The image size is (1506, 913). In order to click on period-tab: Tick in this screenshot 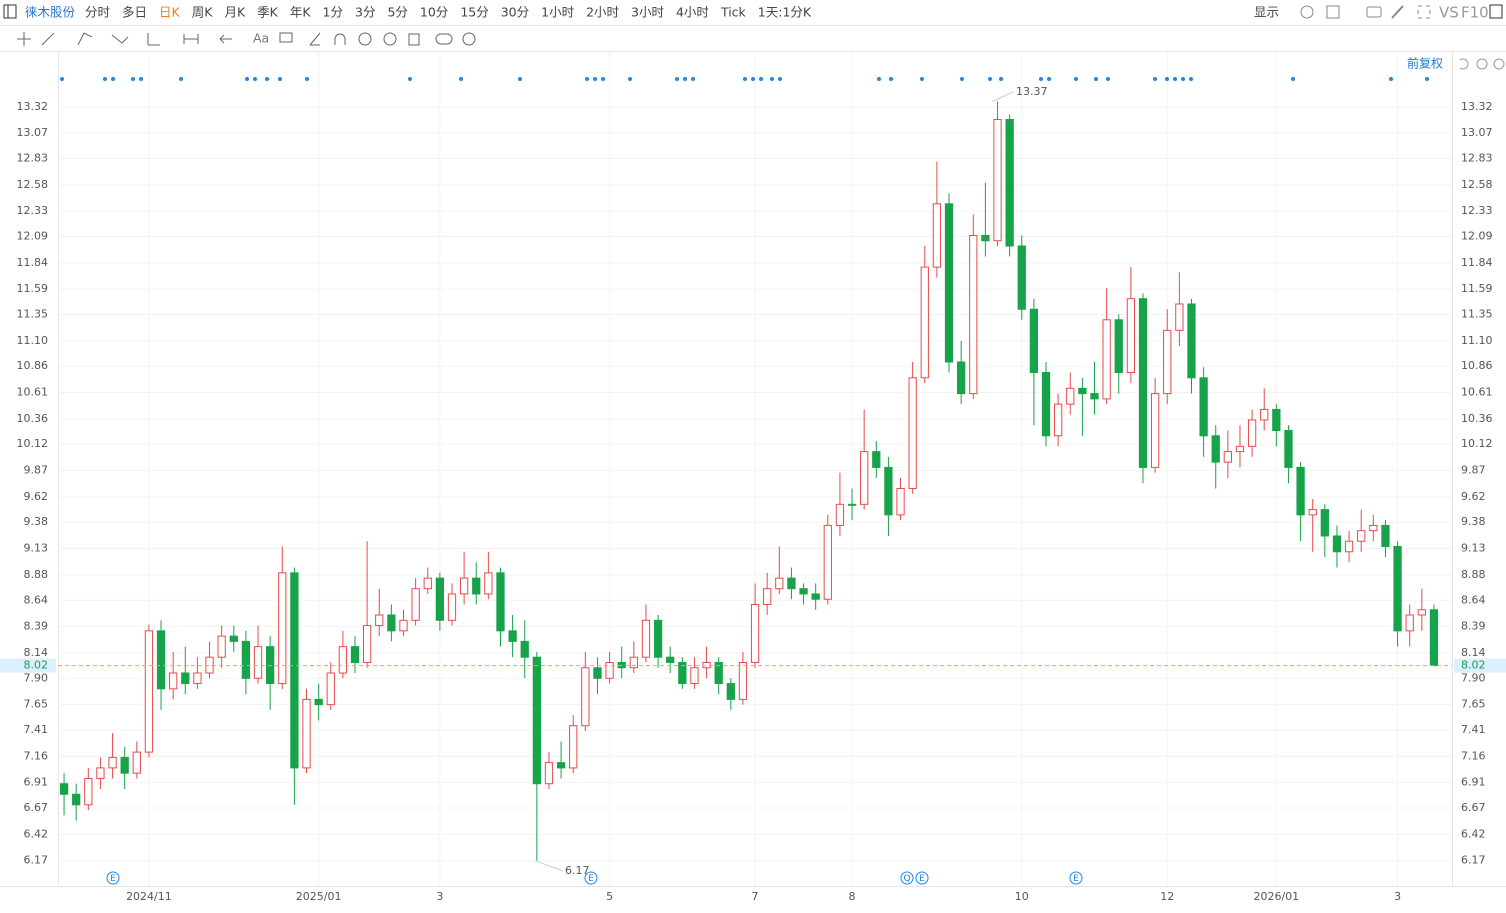, I will do `click(733, 12)`.